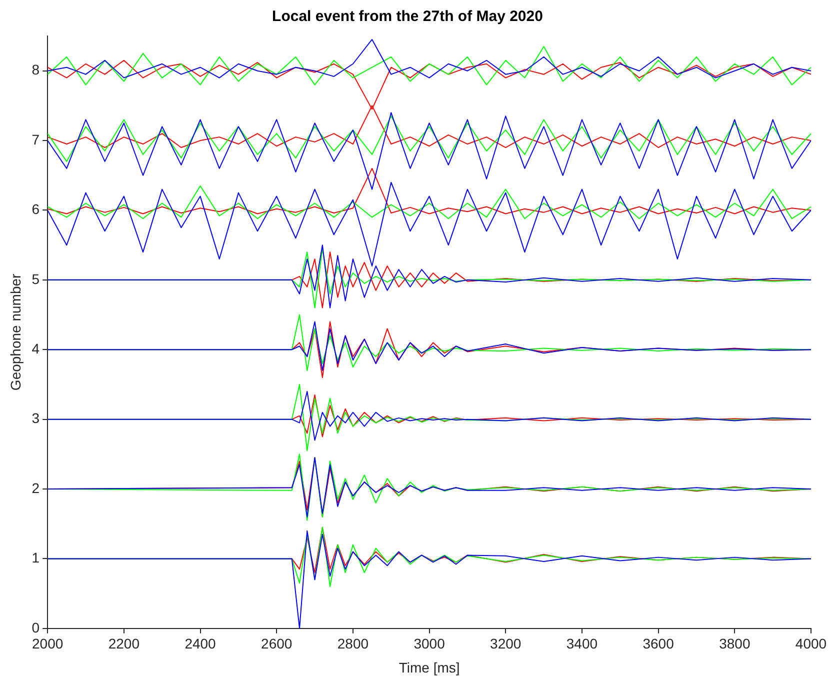 This screenshot has width=833, height=685. Describe the element at coordinates (407, 17) in the screenshot. I see `chart-title: Local event from the 27th of May 2020` at that location.